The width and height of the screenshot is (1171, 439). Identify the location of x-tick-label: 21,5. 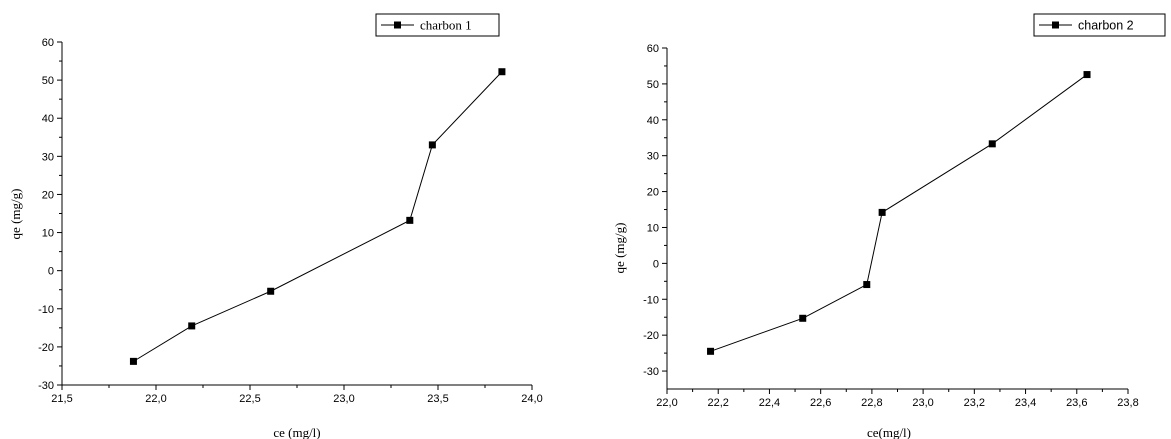
(61, 399).